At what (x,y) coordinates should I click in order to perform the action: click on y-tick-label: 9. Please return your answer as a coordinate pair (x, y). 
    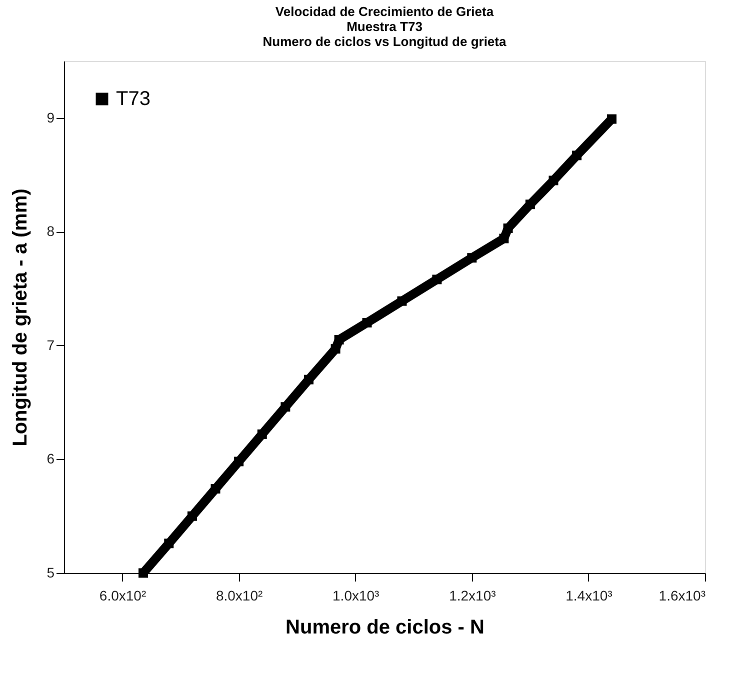
    Looking at the image, I should click on (50, 117).